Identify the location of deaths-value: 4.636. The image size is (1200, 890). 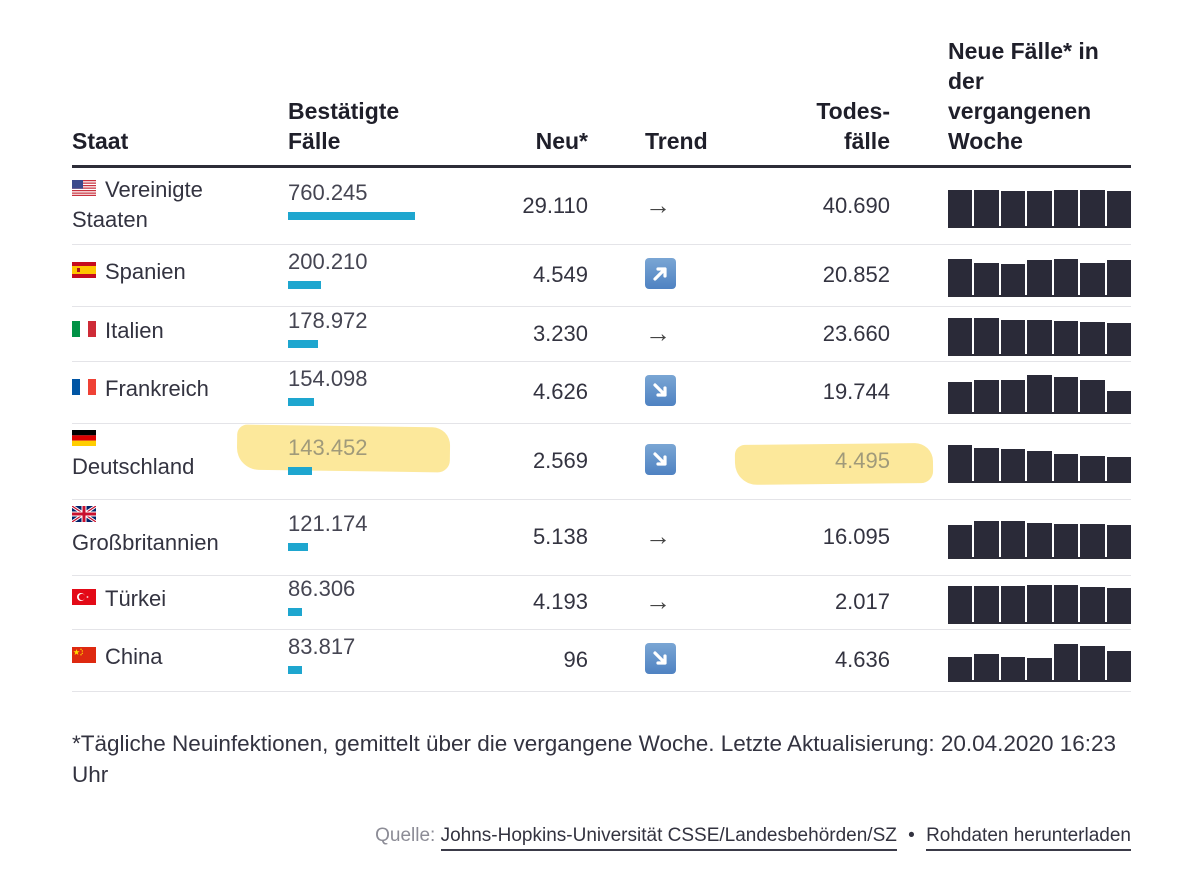
(862, 659).